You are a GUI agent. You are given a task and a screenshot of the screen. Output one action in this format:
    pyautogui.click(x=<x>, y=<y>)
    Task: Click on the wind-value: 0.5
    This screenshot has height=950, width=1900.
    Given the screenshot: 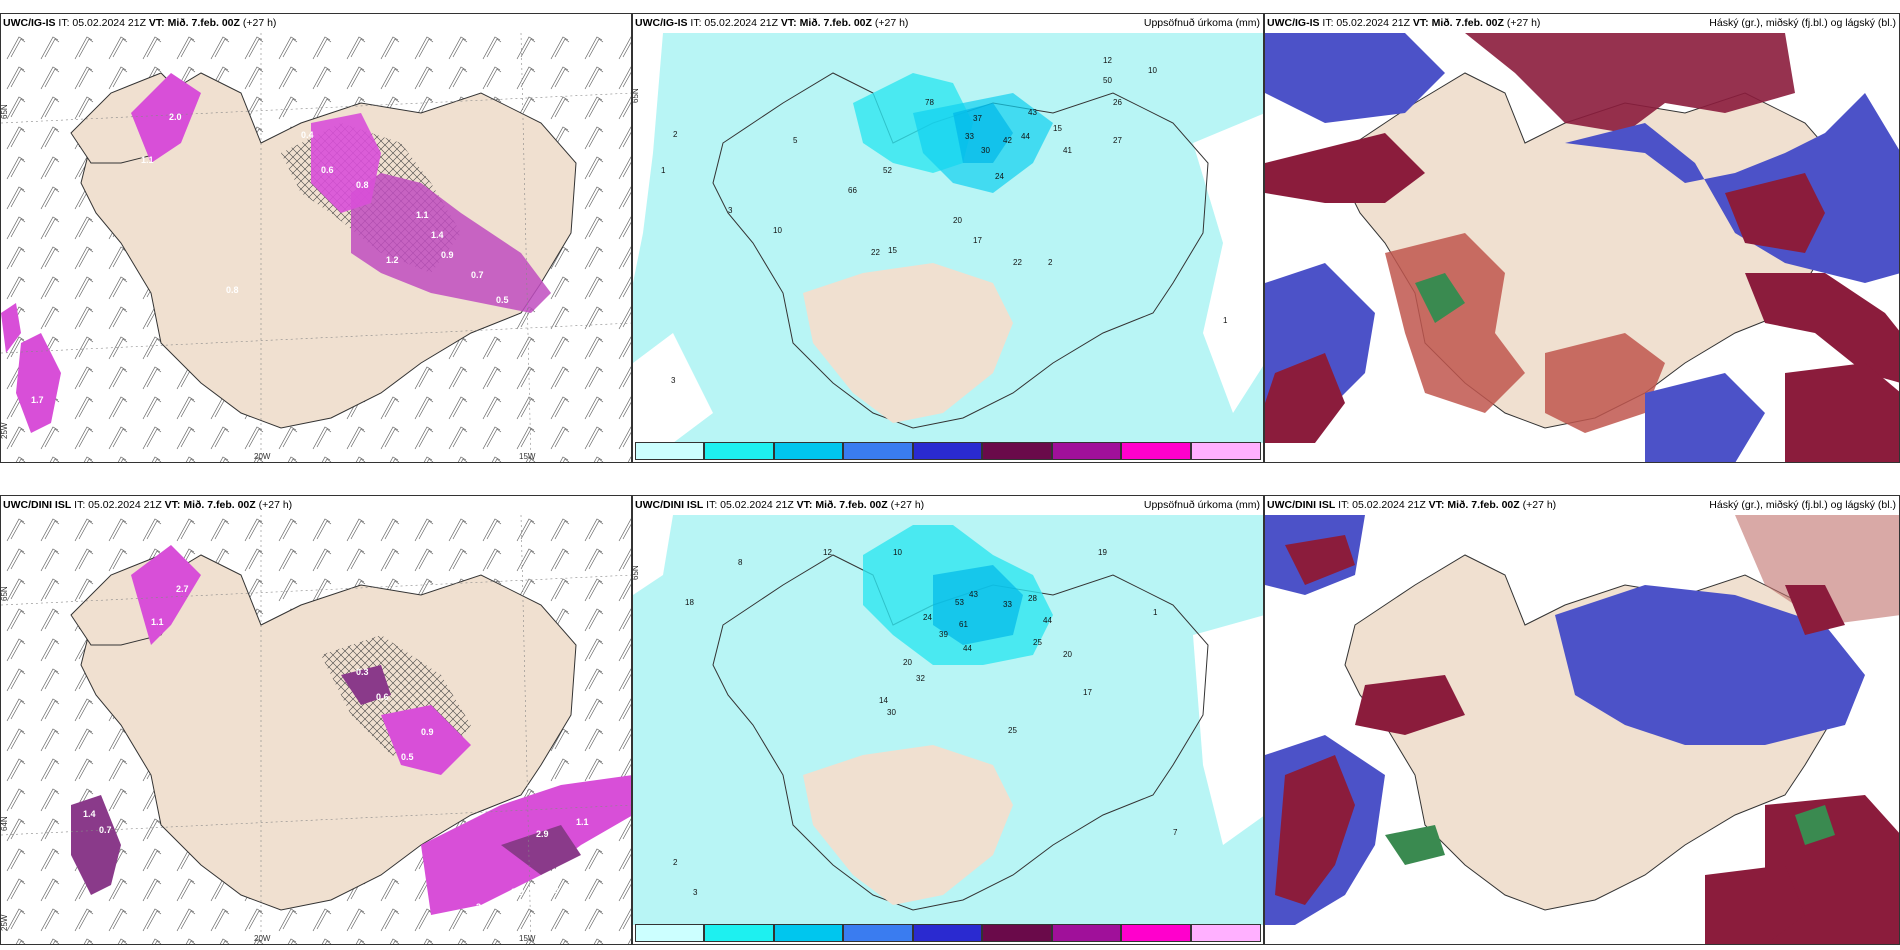 What is the action you would take?
    pyautogui.click(x=502, y=300)
    